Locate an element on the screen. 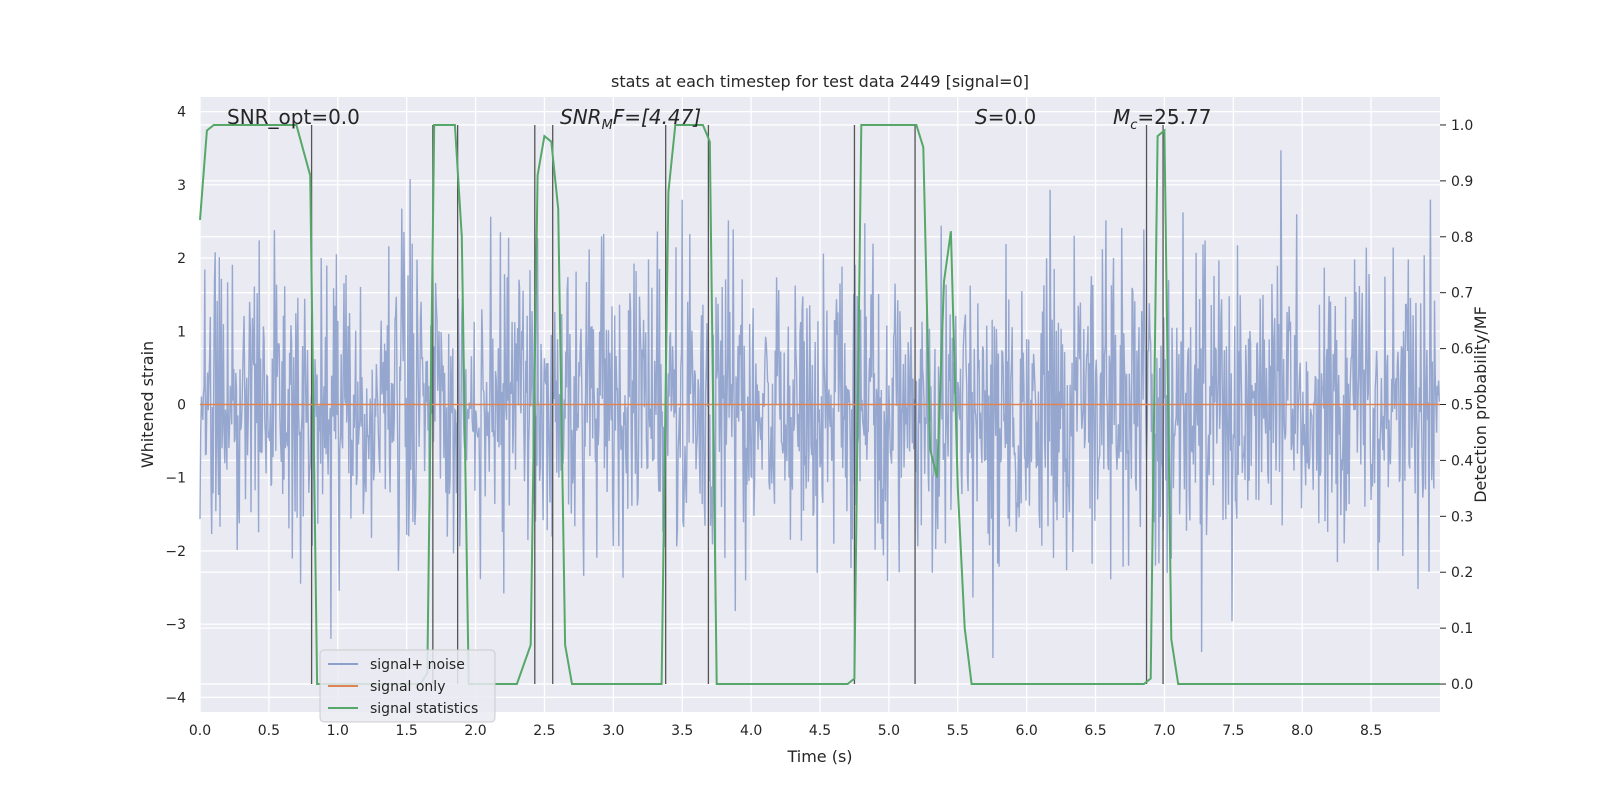 This screenshot has height=800, width=1600. annotation-mc-sub: c is located at coordinates (1133, 125).